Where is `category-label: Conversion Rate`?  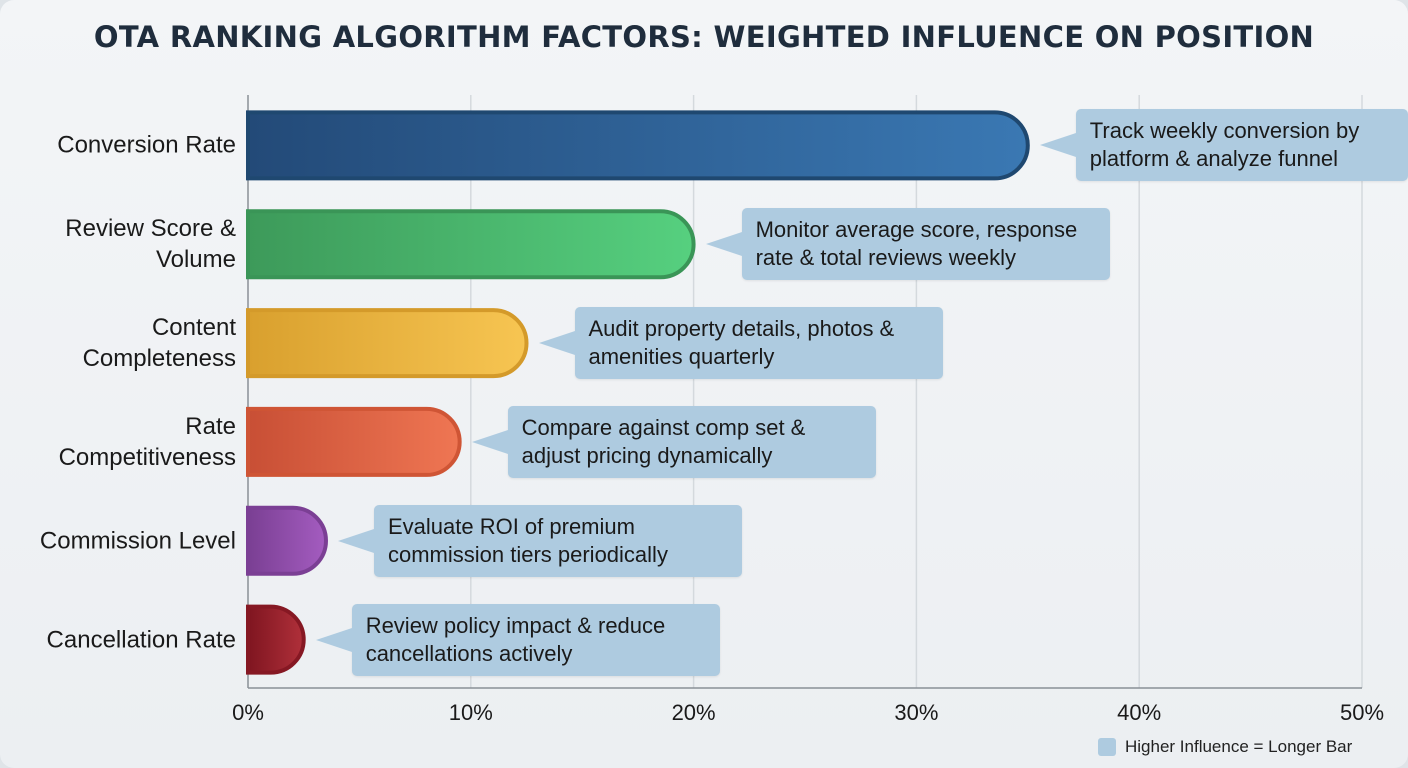
category-label: Conversion Rate is located at coordinates (146, 145).